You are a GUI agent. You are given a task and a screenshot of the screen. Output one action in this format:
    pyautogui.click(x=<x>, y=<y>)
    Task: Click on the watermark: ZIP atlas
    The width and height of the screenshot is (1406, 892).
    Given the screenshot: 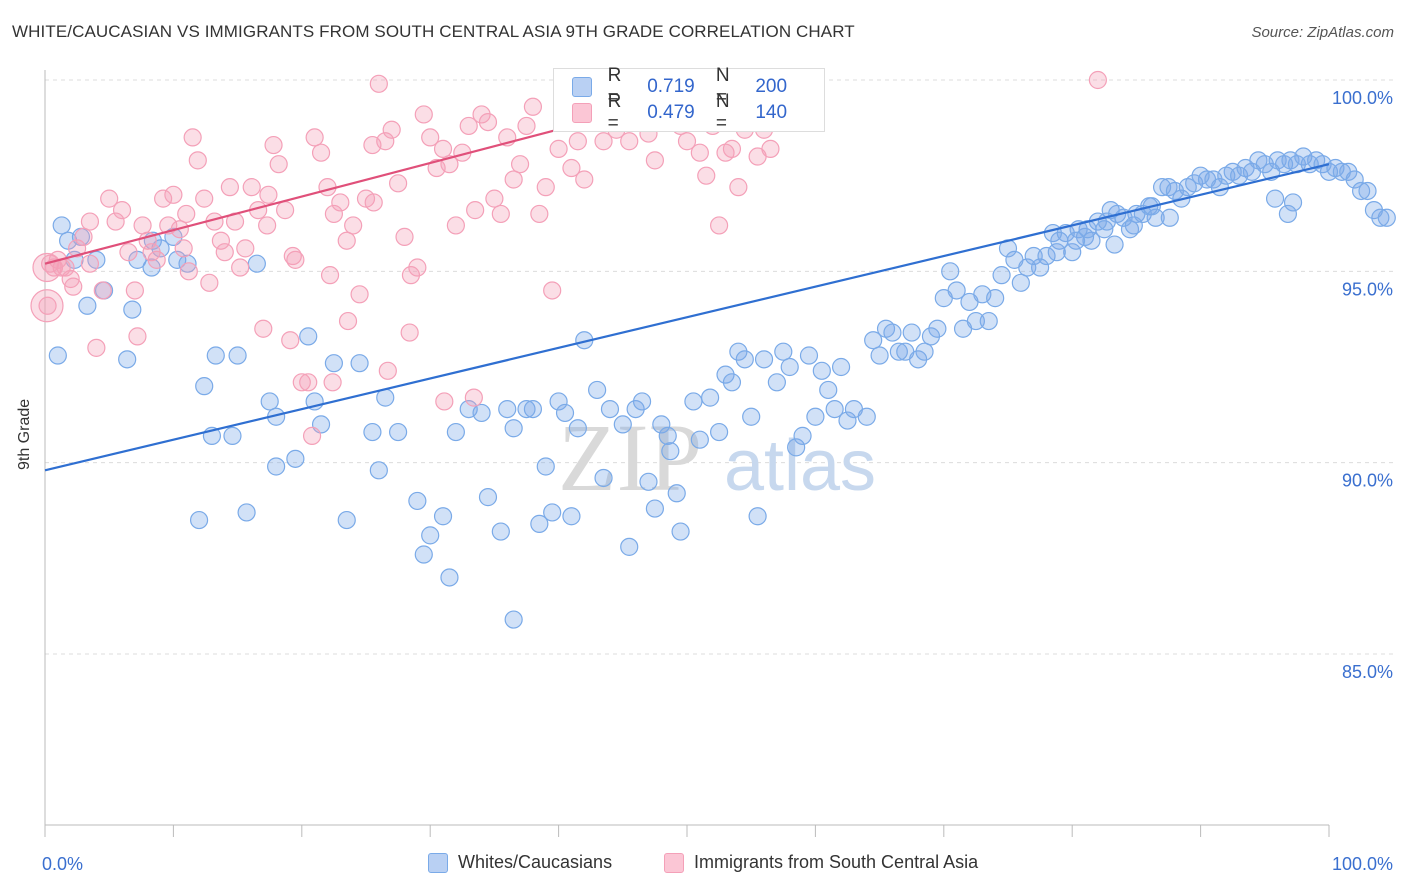 What is the action you would take?
    pyautogui.click(x=717, y=457)
    